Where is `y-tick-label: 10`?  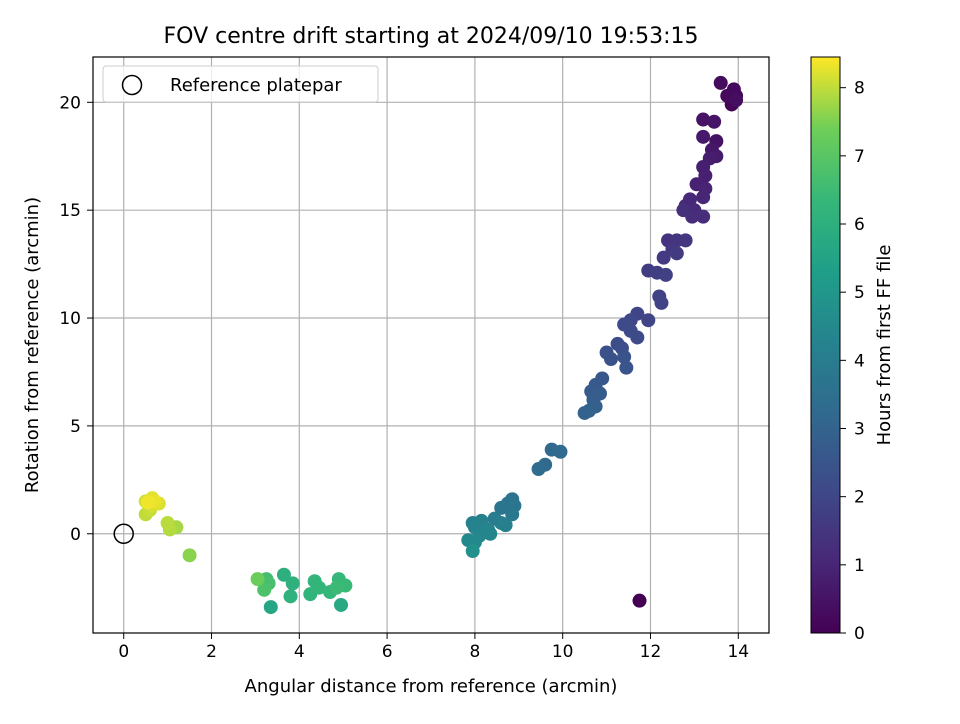
y-tick-label: 10 is located at coordinates (70, 319).